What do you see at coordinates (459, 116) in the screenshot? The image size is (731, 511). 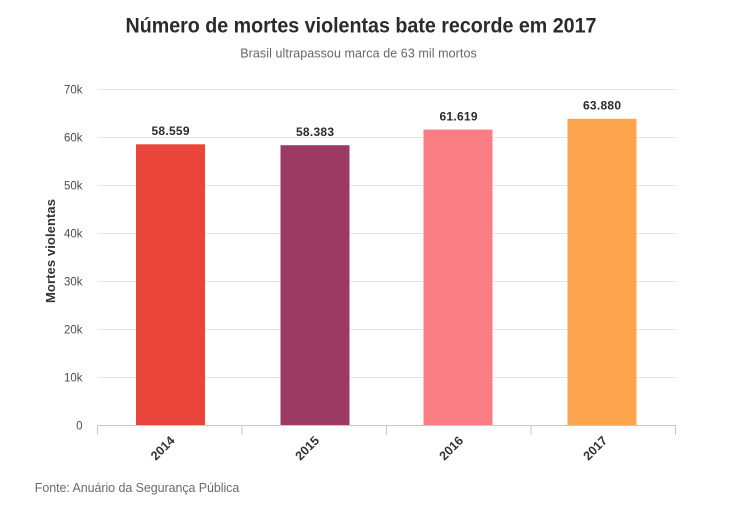 I see `svg-text: 61.619` at bounding box center [459, 116].